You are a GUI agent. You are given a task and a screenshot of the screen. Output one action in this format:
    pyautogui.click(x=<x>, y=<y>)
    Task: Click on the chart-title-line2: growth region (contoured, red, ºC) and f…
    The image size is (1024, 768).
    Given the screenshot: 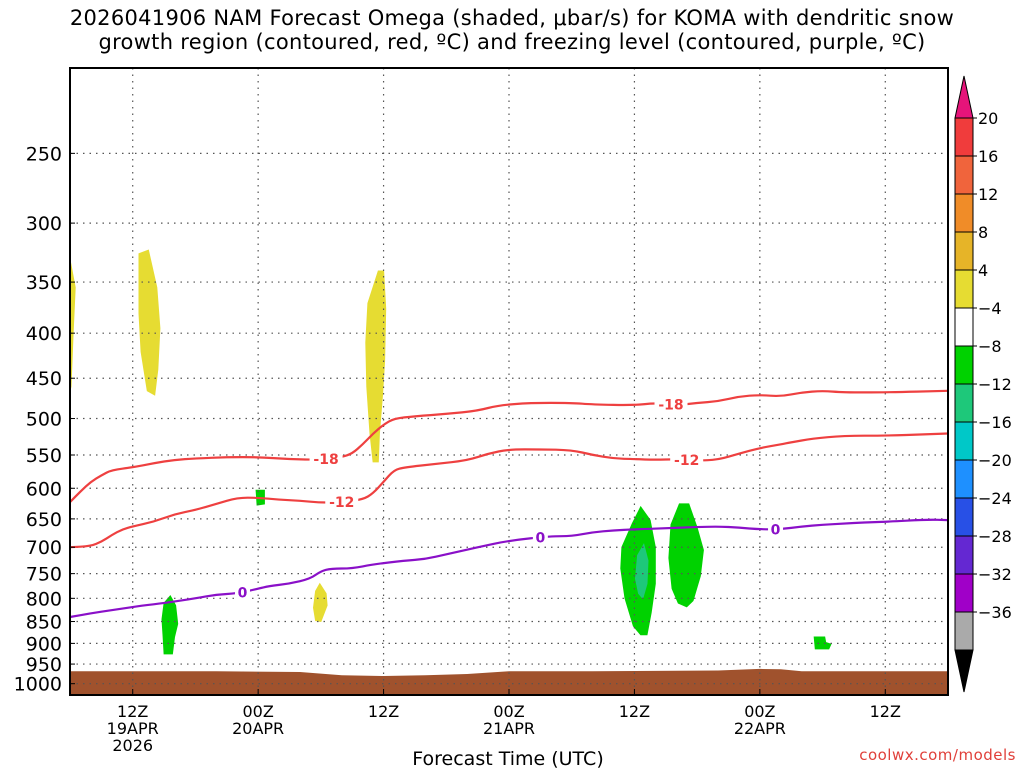 What is the action you would take?
    pyautogui.click(x=512, y=42)
    